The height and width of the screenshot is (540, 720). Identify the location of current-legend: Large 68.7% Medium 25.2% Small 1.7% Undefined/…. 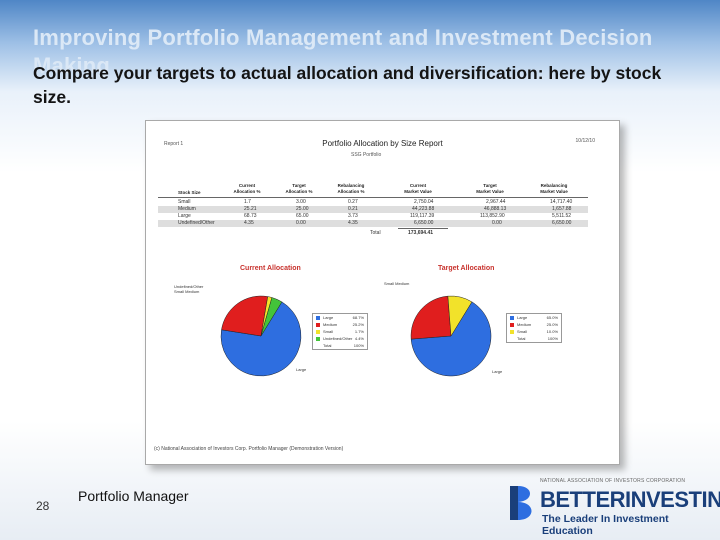
(340, 331).